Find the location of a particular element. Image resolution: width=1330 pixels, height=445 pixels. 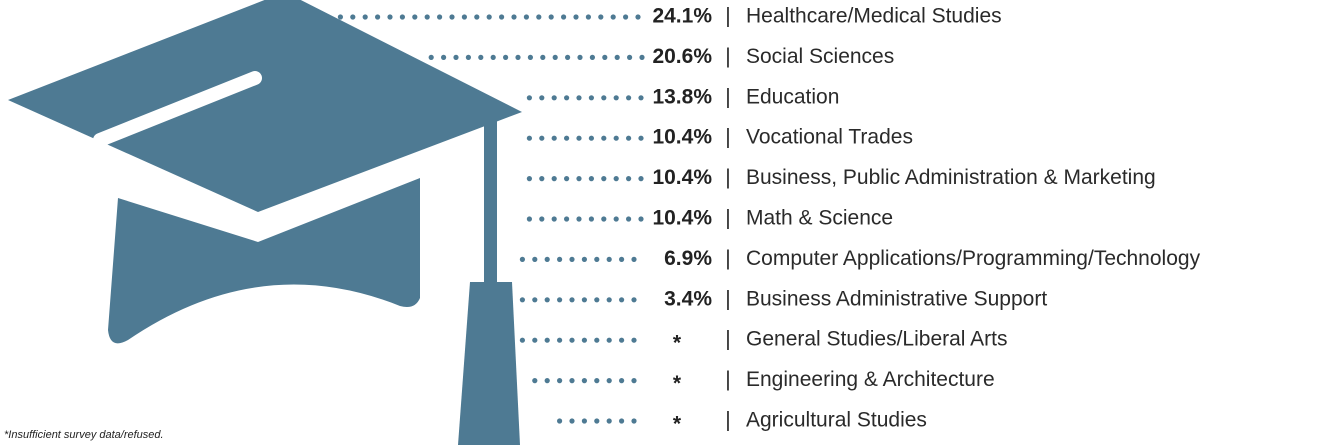

cap-highlight is located at coordinates (177, 109).